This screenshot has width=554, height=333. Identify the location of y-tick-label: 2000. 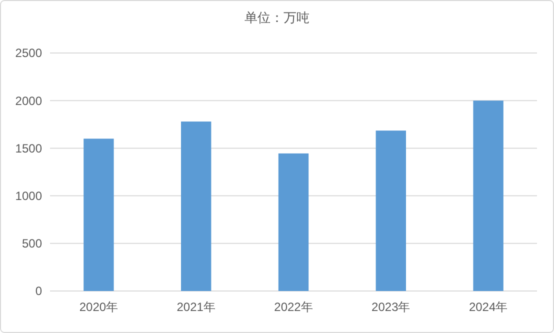
(28, 101).